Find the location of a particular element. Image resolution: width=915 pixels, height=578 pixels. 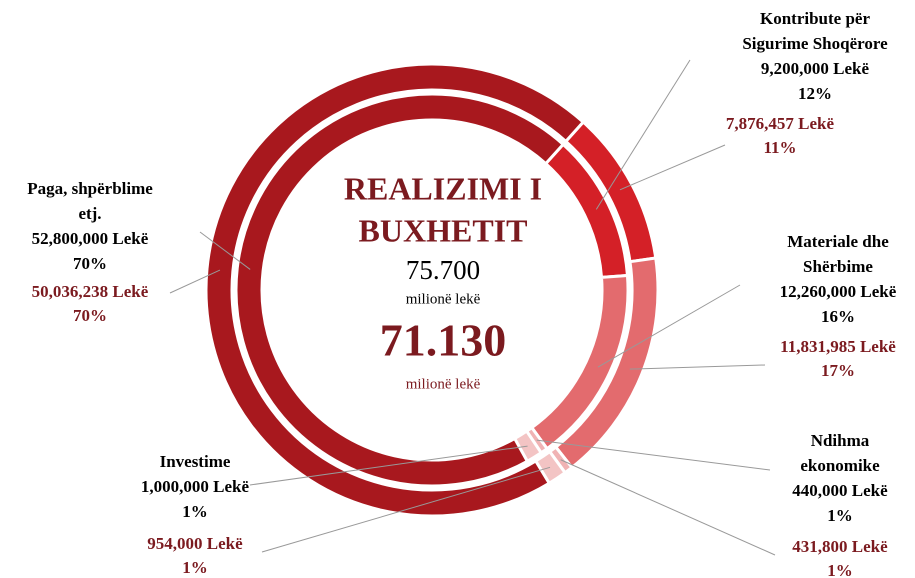

percent-label: 16% is located at coordinates (838, 316).